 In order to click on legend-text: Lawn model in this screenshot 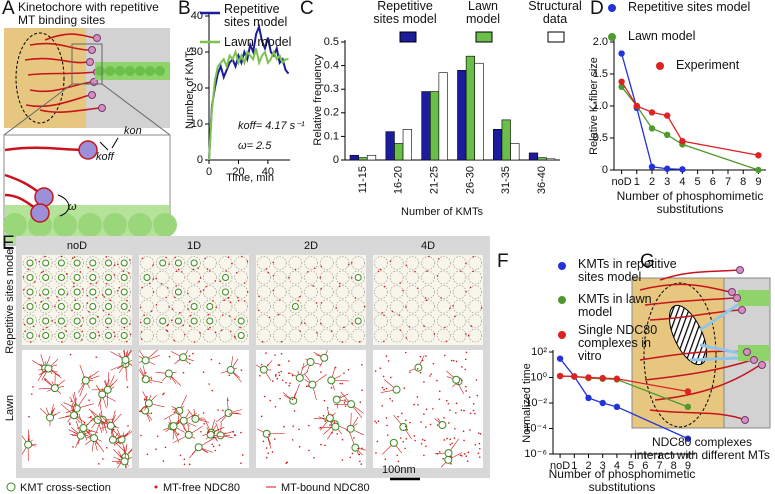, I will do `click(258, 42)`.